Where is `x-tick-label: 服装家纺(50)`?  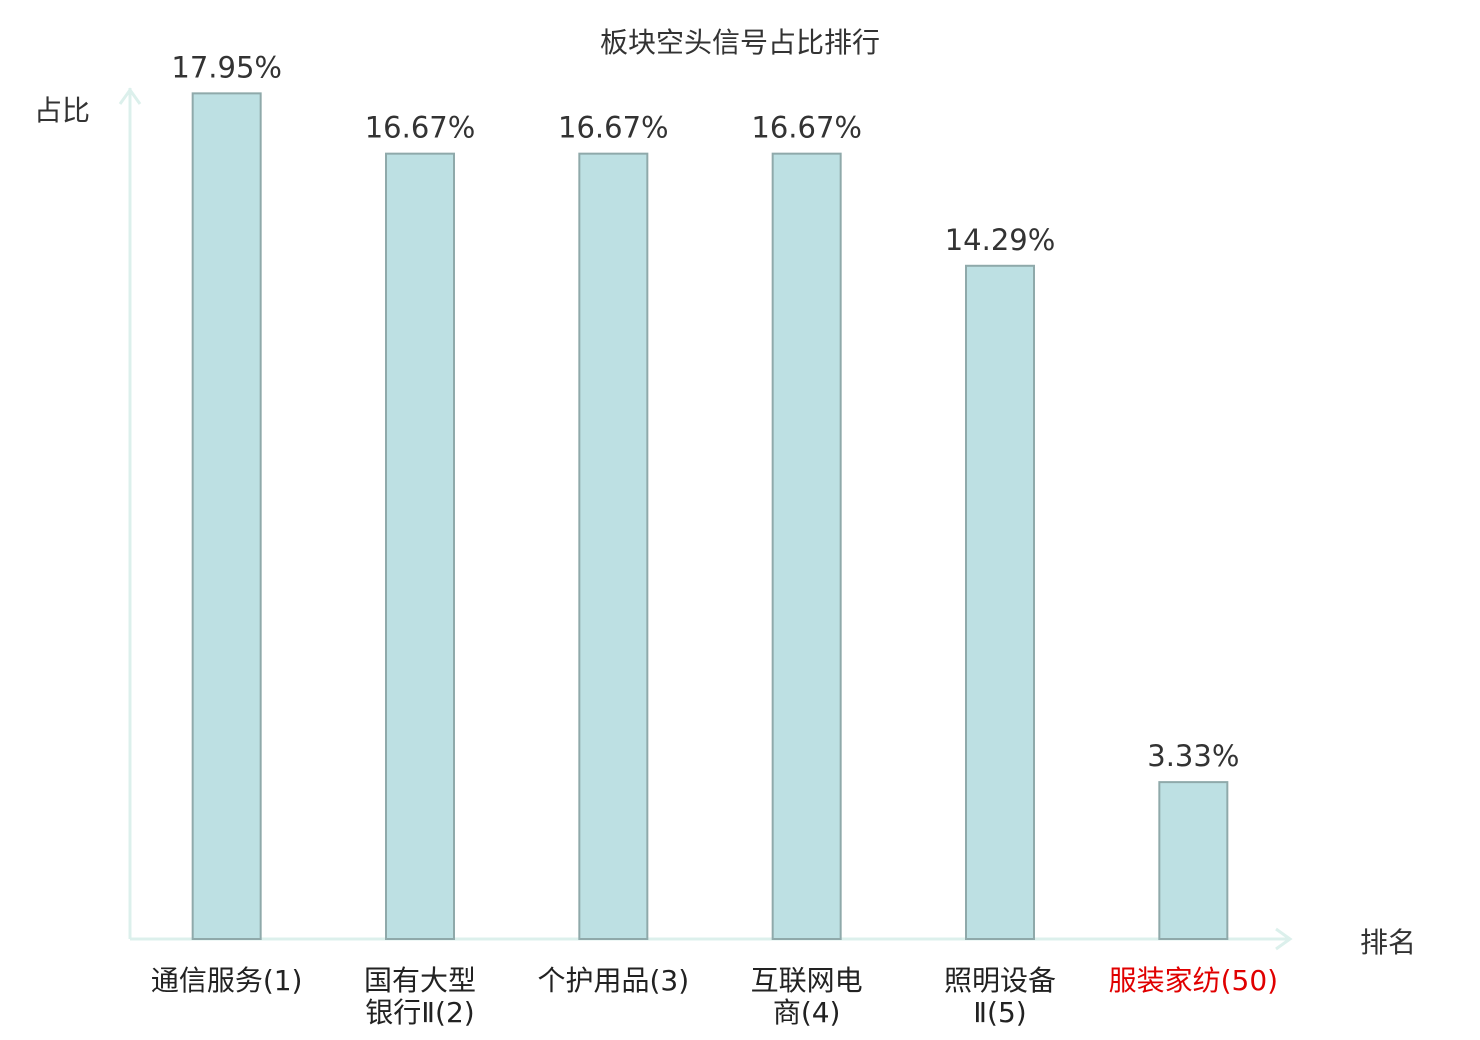
x-tick-label: 服装家纺(50) is located at coordinates (1193, 980).